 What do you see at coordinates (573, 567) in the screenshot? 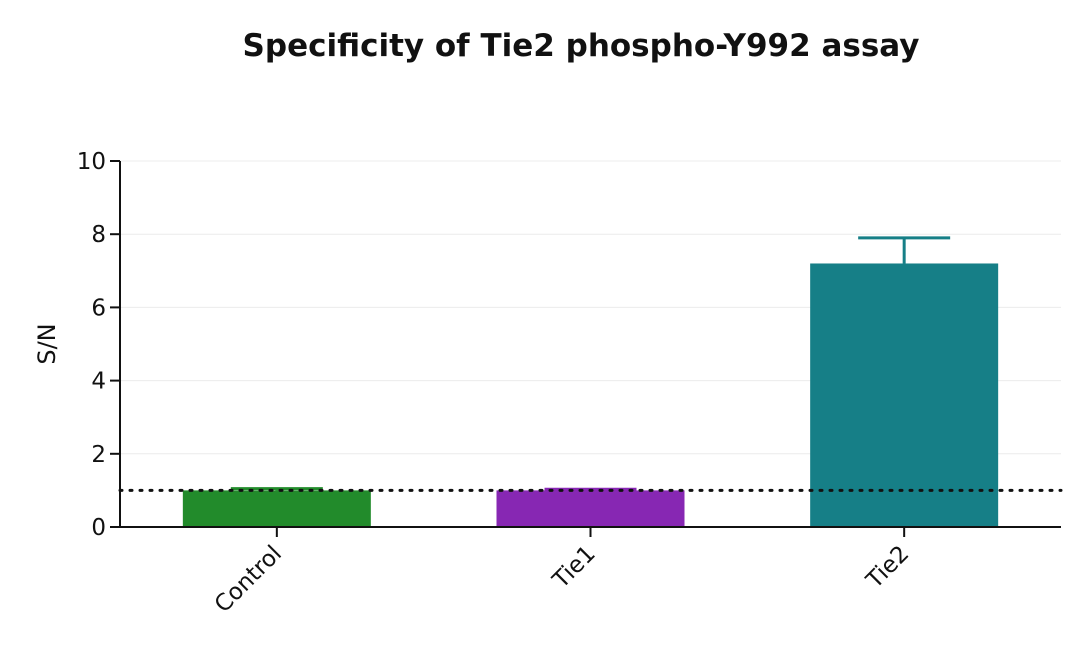
I see `x-tick-label: Tie1` at bounding box center [573, 567].